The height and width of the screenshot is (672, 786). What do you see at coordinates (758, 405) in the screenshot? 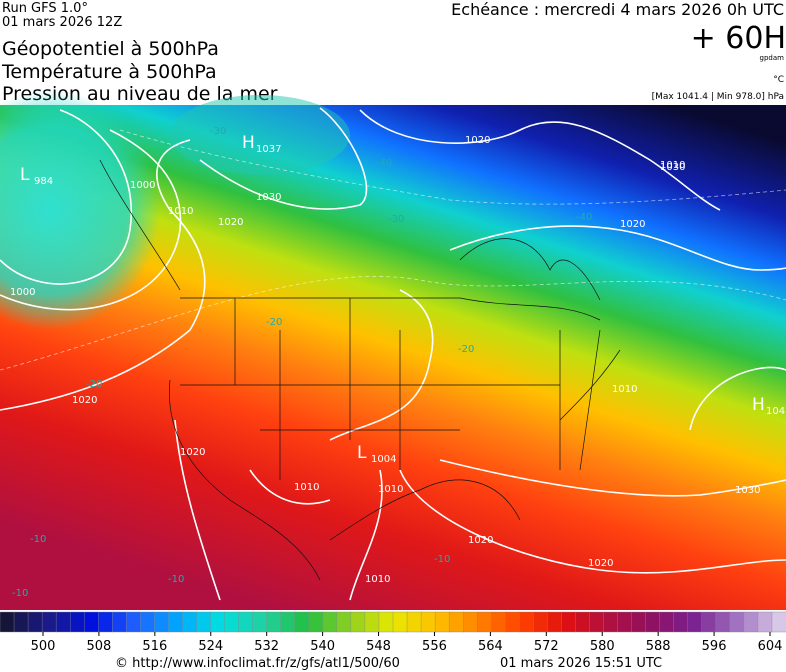
I see `center-letter: H` at bounding box center [758, 405].